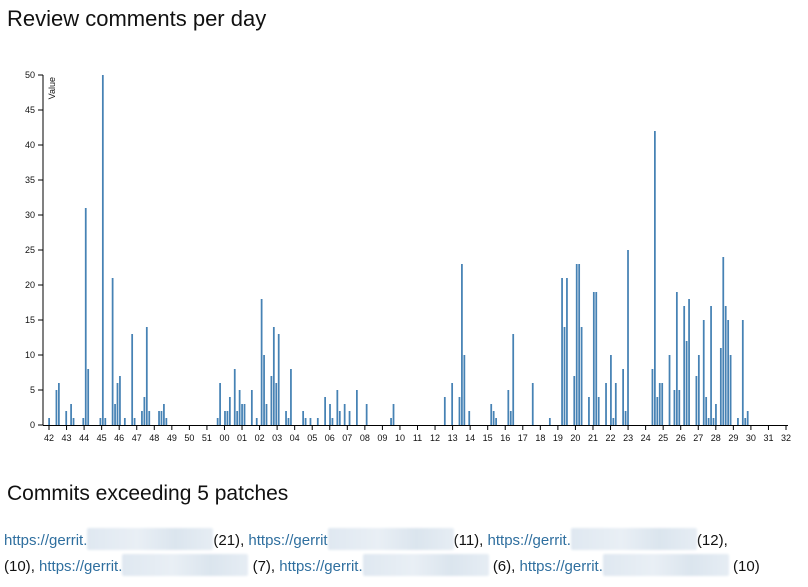  I want to click on x-tick-label: 22, so click(611, 438).